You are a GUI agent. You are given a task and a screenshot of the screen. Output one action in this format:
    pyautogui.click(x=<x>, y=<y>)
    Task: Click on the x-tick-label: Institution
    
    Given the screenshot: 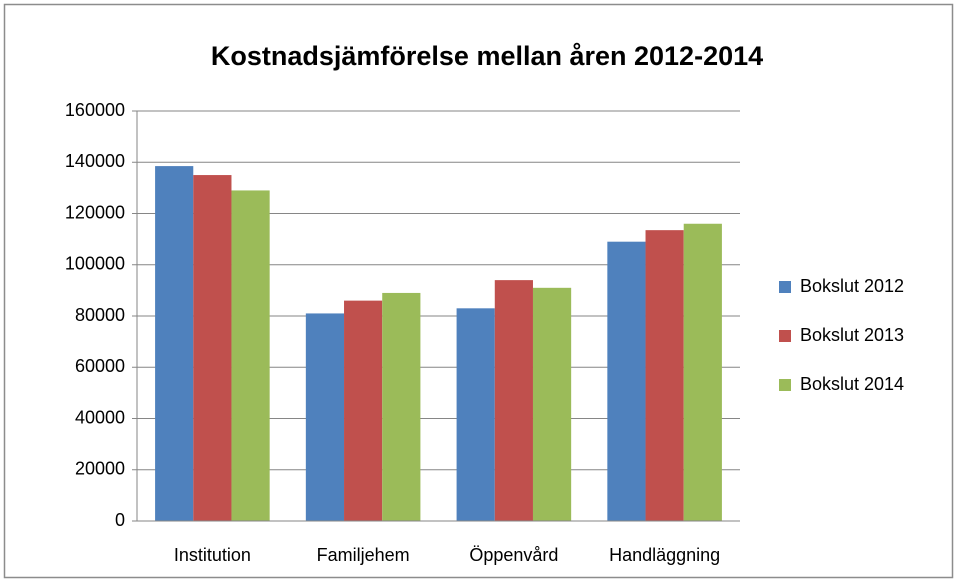 What is the action you would take?
    pyautogui.click(x=212, y=555)
    